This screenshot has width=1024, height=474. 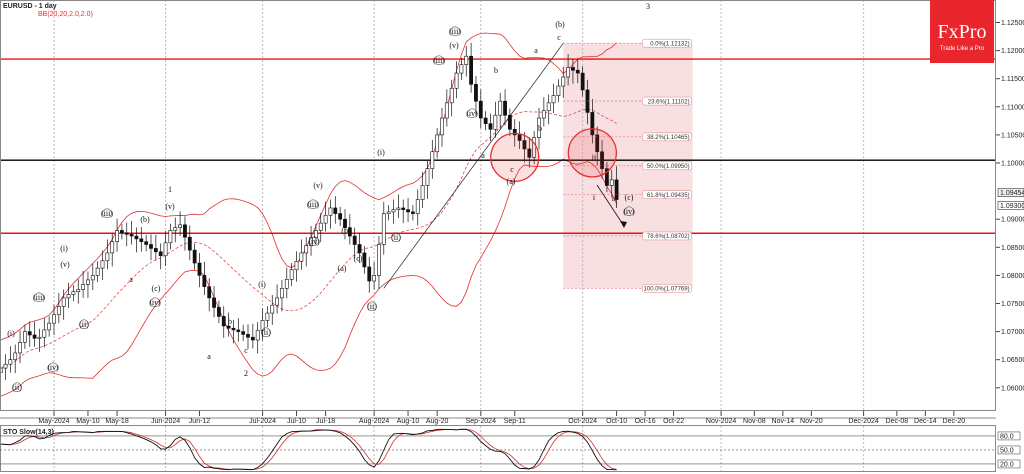 What do you see at coordinates (346, 230) in the screenshot?
I see `wave-label: (b)` at bounding box center [346, 230].